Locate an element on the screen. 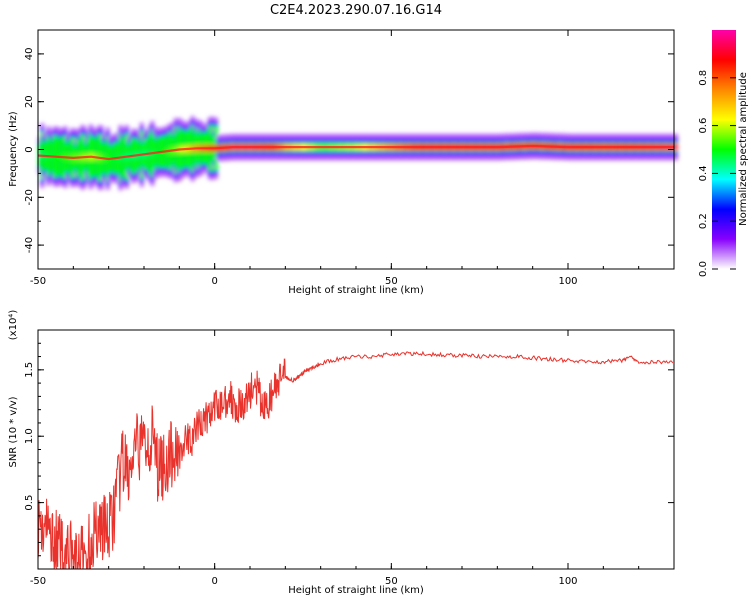  snr-y-axis-label: SNR (10 * v/v) is located at coordinates (13, 431).